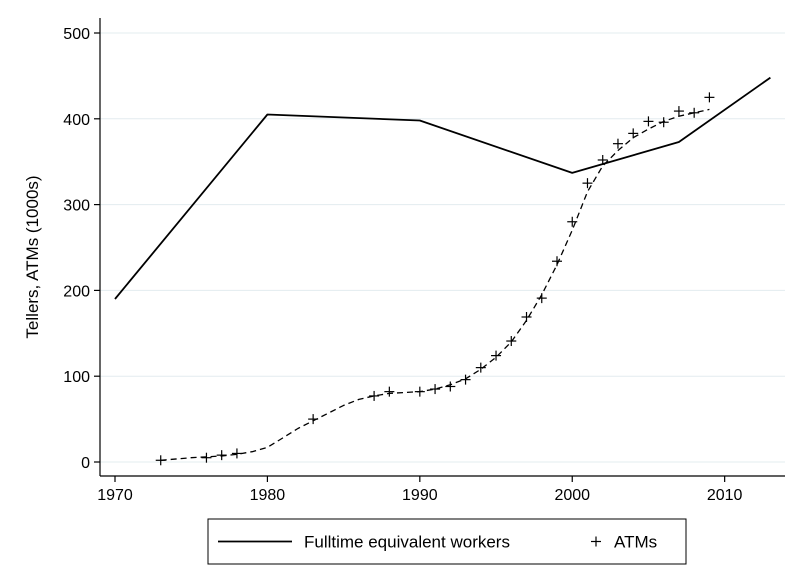 The width and height of the screenshot is (805, 586). Describe the element at coordinates (268, 495) in the screenshot. I see `x-tick-label: 1980` at that location.